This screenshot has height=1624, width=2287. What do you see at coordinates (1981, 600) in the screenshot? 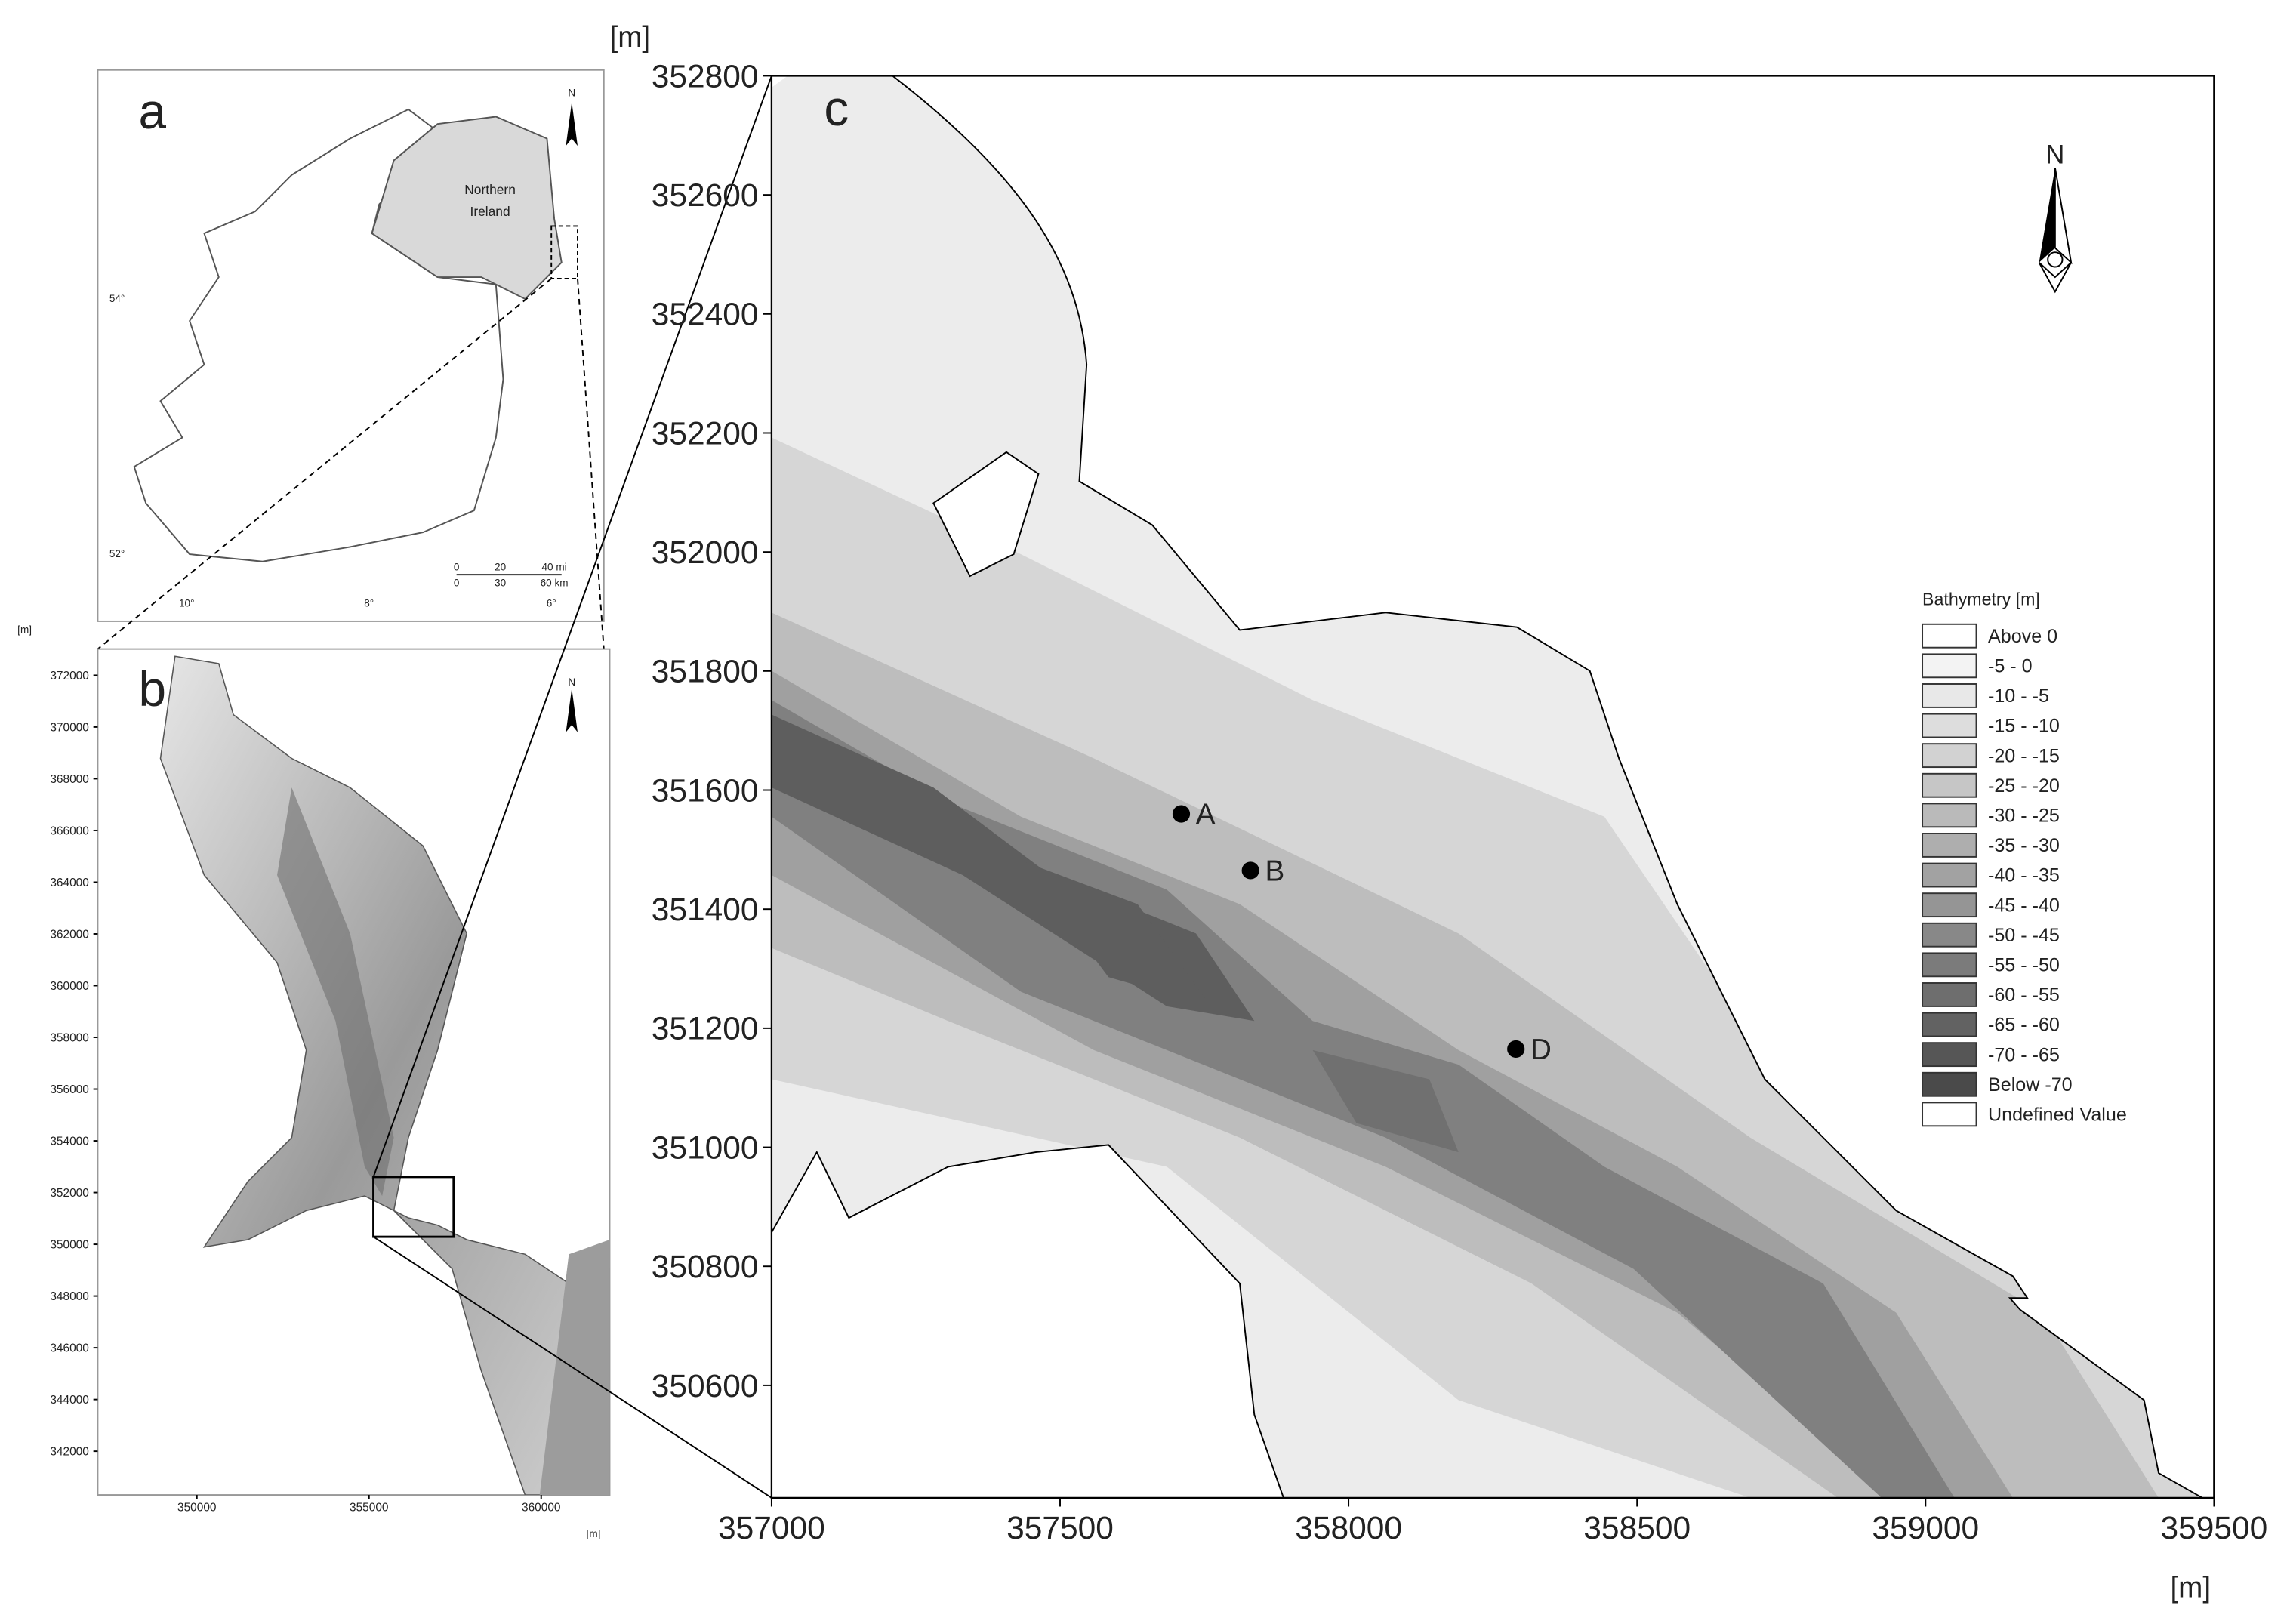
I see `legend-title: Bathymetry [m]` at bounding box center [1981, 600].